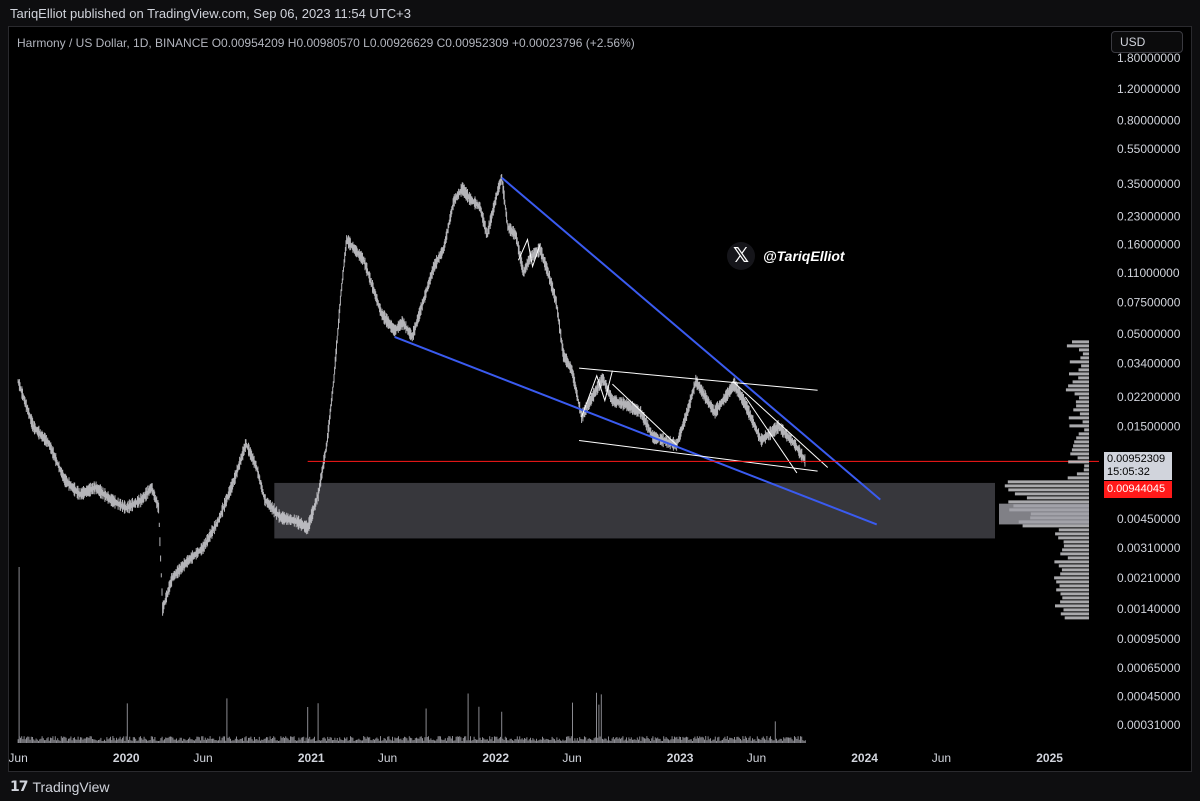 The image size is (1200, 801). What do you see at coordinates (864, 758) in the screenshot?
I see `x-tick-label: 2024` at bounding box center [864, 758].